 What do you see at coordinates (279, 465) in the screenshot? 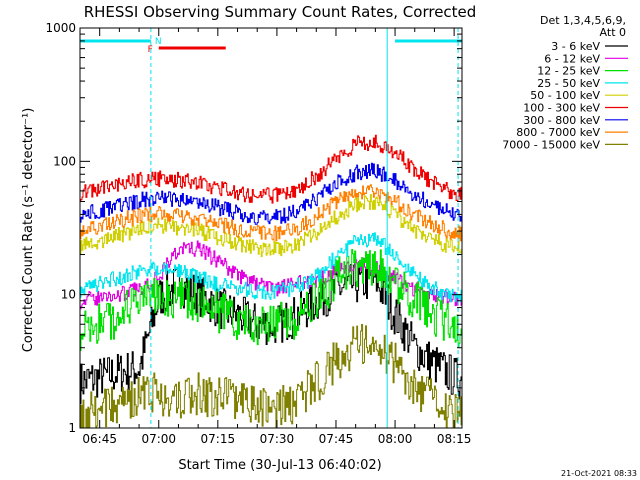
I see `x-axis-label: Start Time (30-Jul-13 06:40:02)` at bounding box center [279, 465].